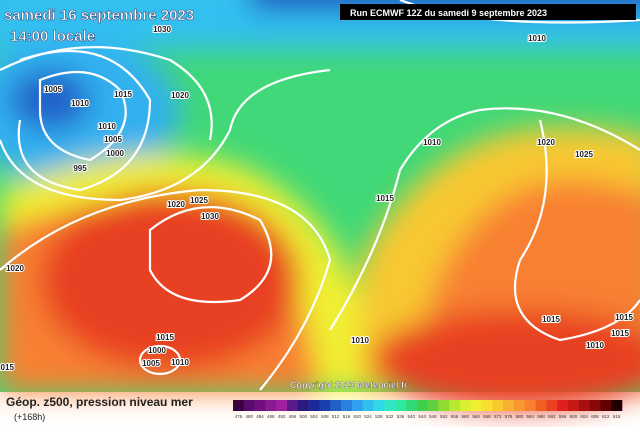 The image size is (640, 432). I want to click on colorbar-tick-label: 488, so click(271, 416).